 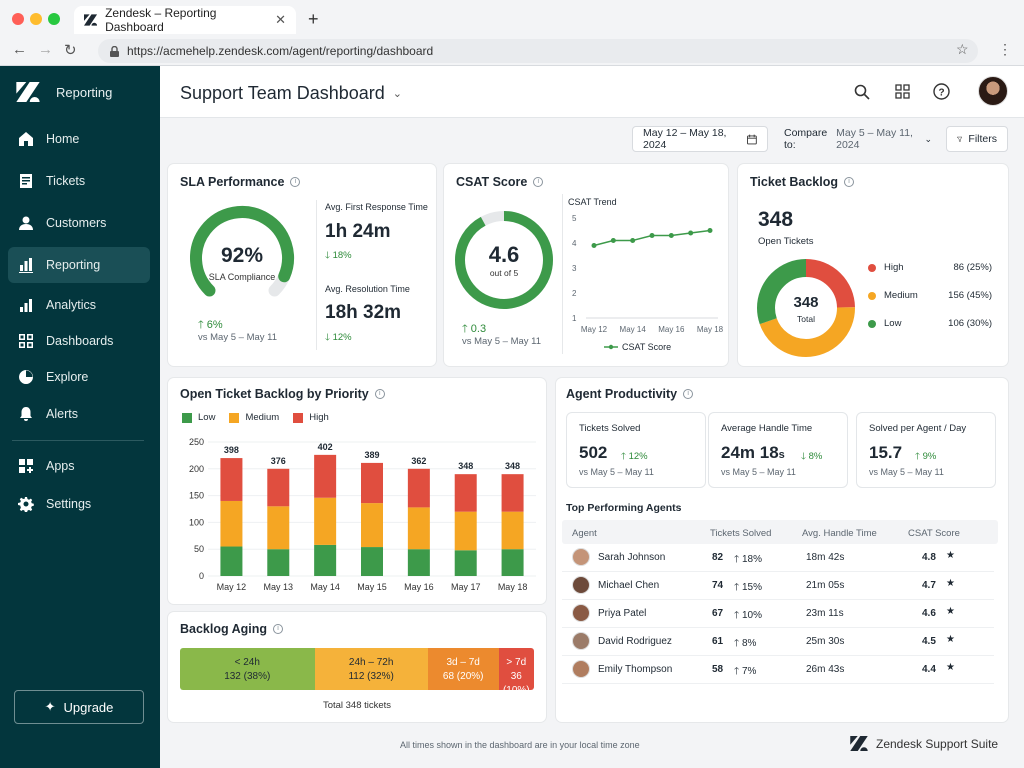 I want to click on resolution-value: 18h 32m, so click(x=363, y=312).